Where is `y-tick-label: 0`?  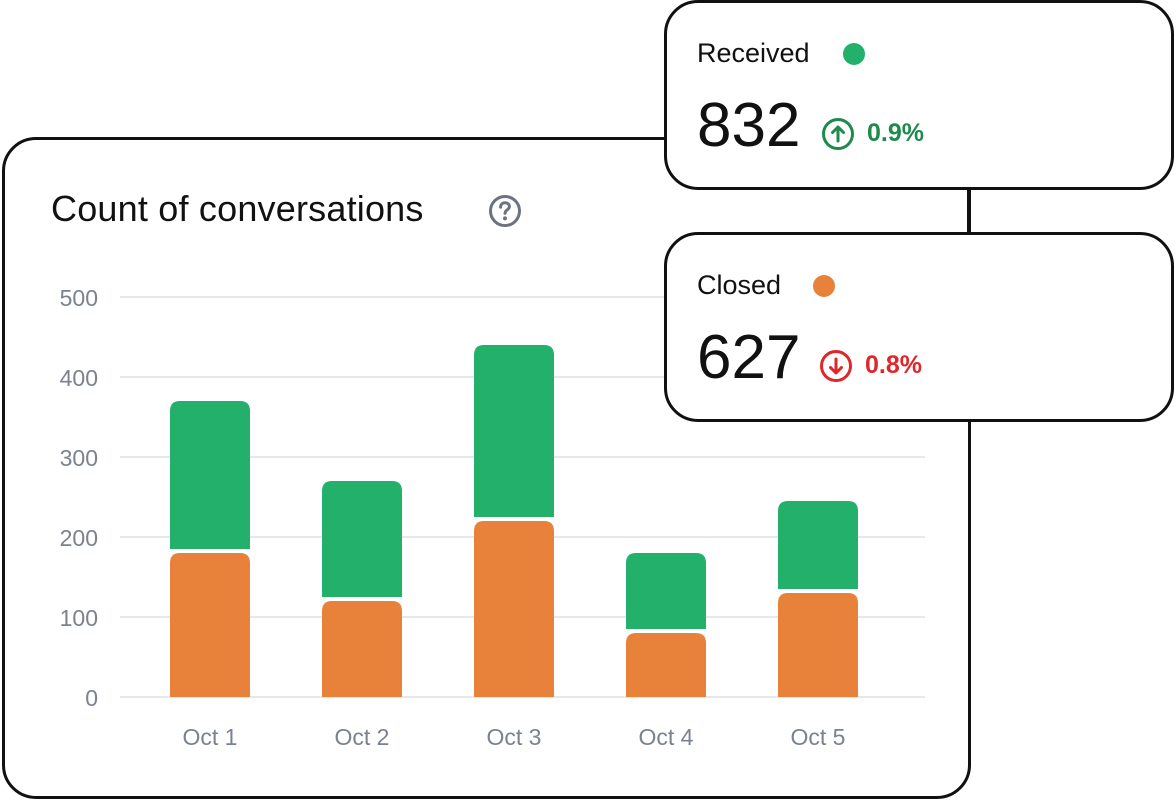
y-tick-label: 0 is located at coordinates (91, 698).